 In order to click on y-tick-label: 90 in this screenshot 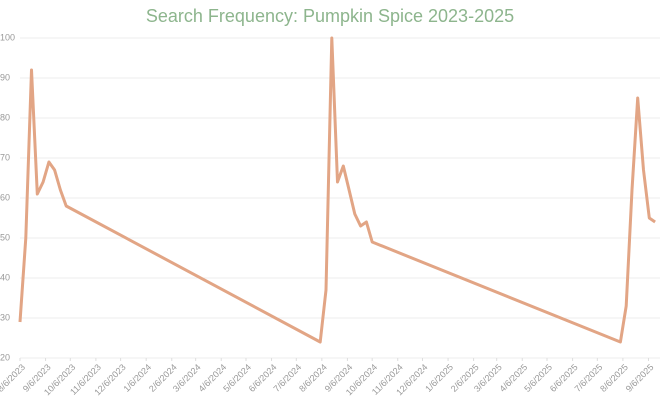, I will do `click(5, 77)`.